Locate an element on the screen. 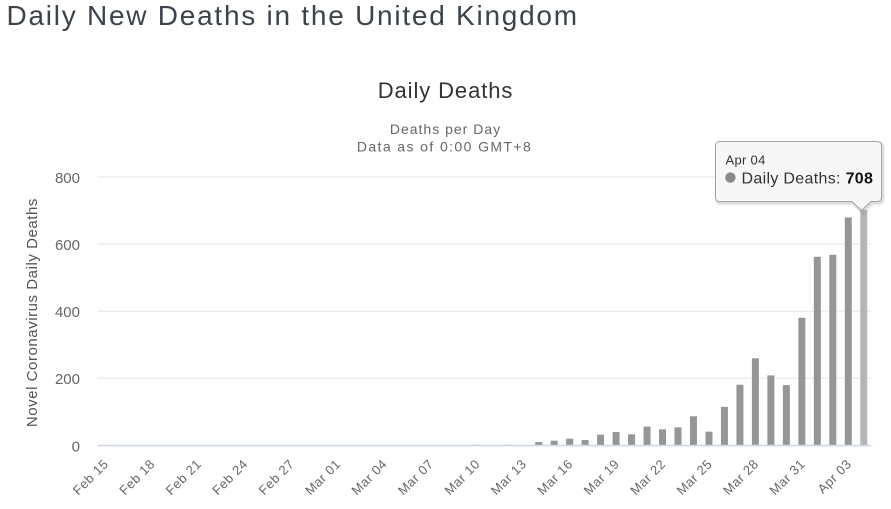  svg-text: Mar 10 is located at coordinates (462, 477).